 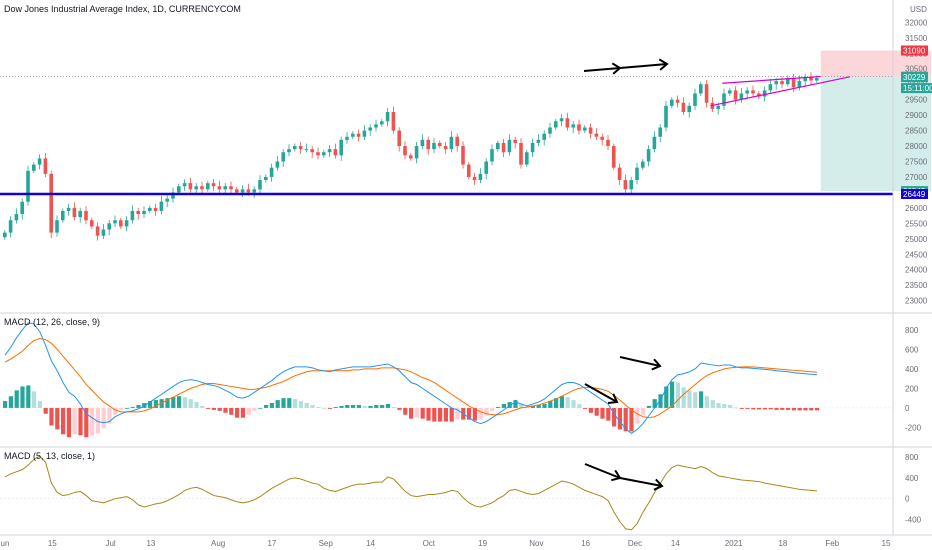 What do you see at coordinates (602, 471) in the screenshot?
I see `arrow-macd2-a` at bounding box center [602, 471].